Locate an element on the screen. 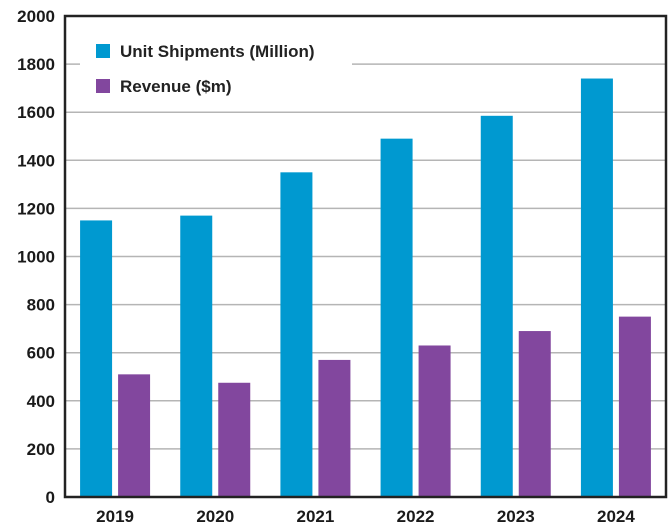 This screenshot has height=526, width=670. bar-revenue-2019 is located at coordinates (134, 435).